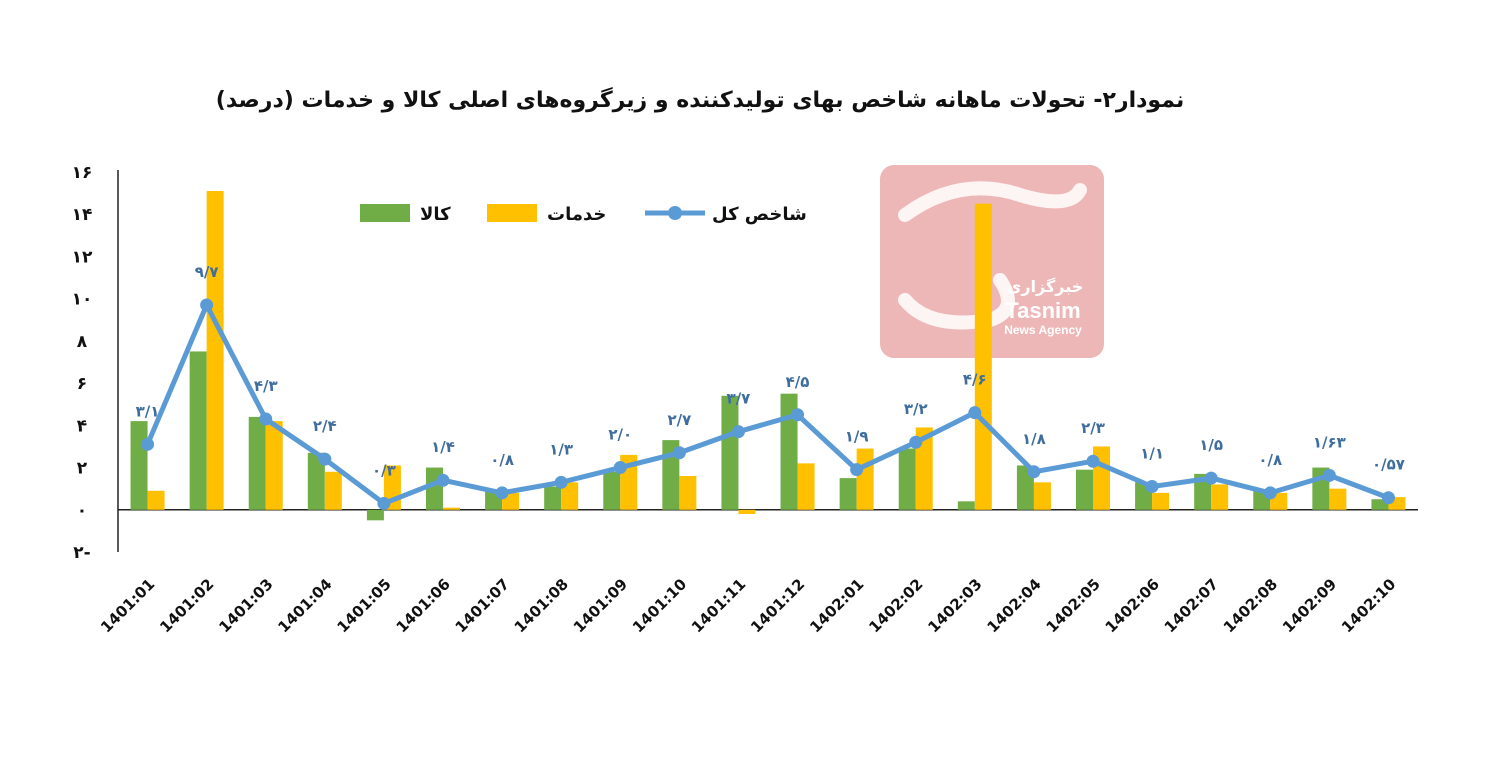  I want to click on x-tick-label: 1402:05, so click(1073, 605).